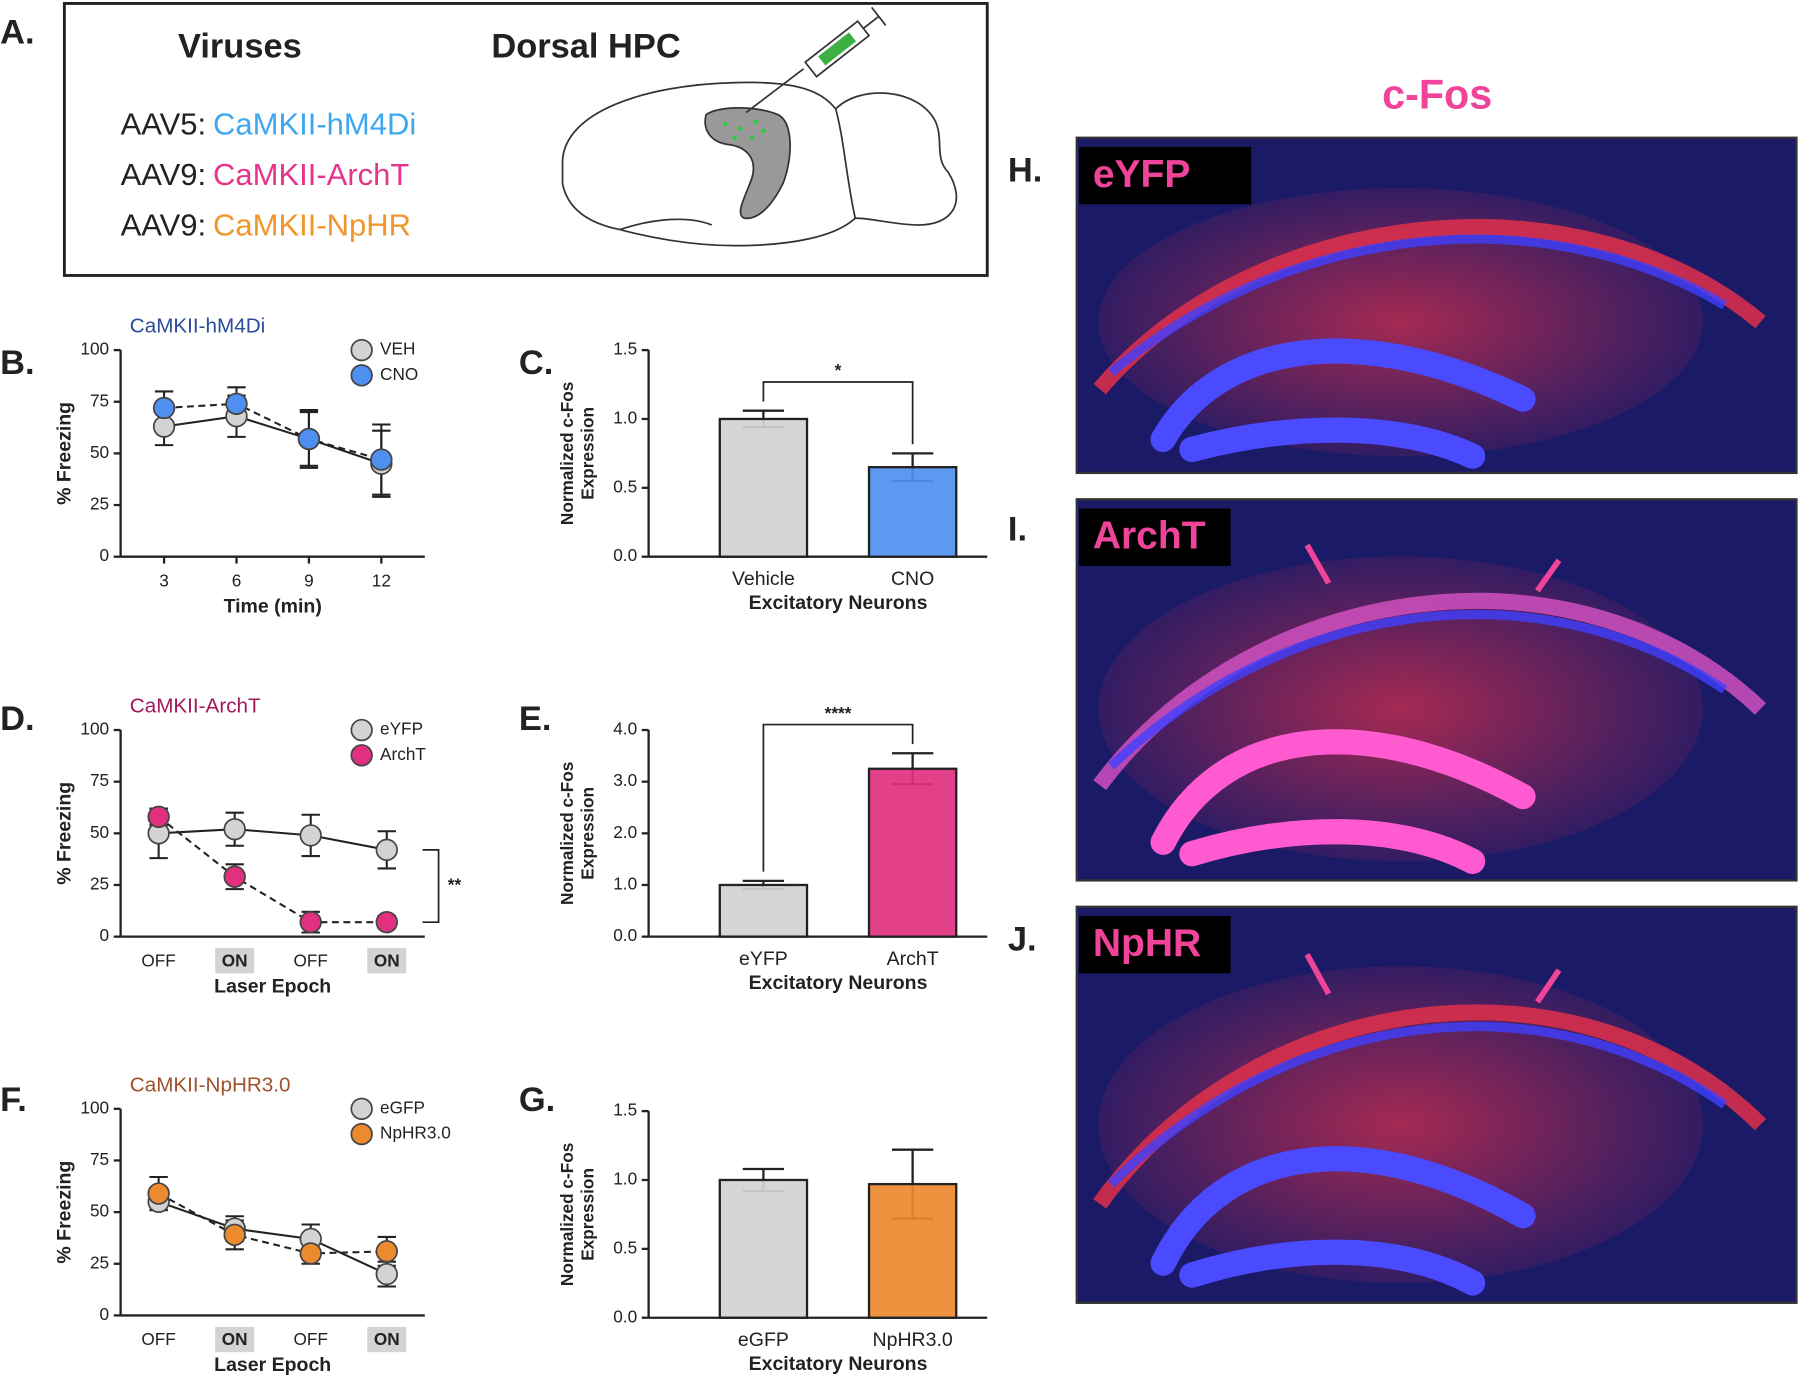 This screenshot has height=1382, width=1800. Describe the element at coordinates (240, 46) in the screenshot. I see `heading: Viruses` at that location.